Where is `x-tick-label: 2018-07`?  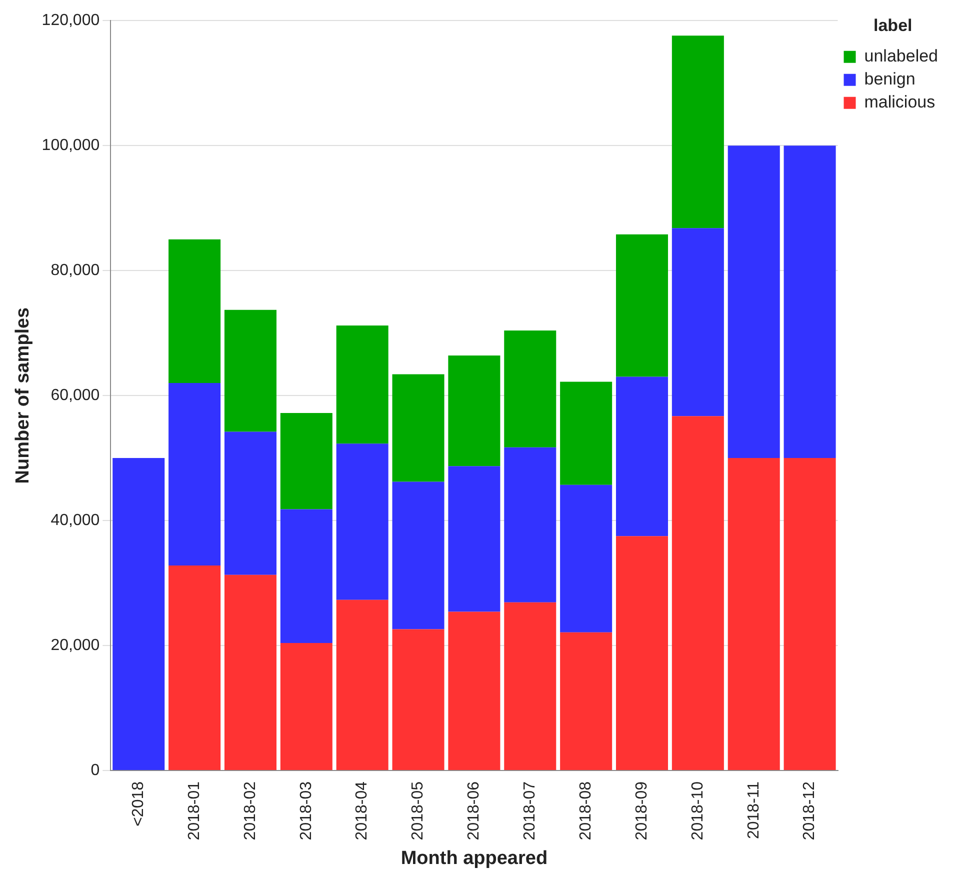 x-tick-label: 2018-07 is located at coordinates (530, 810).